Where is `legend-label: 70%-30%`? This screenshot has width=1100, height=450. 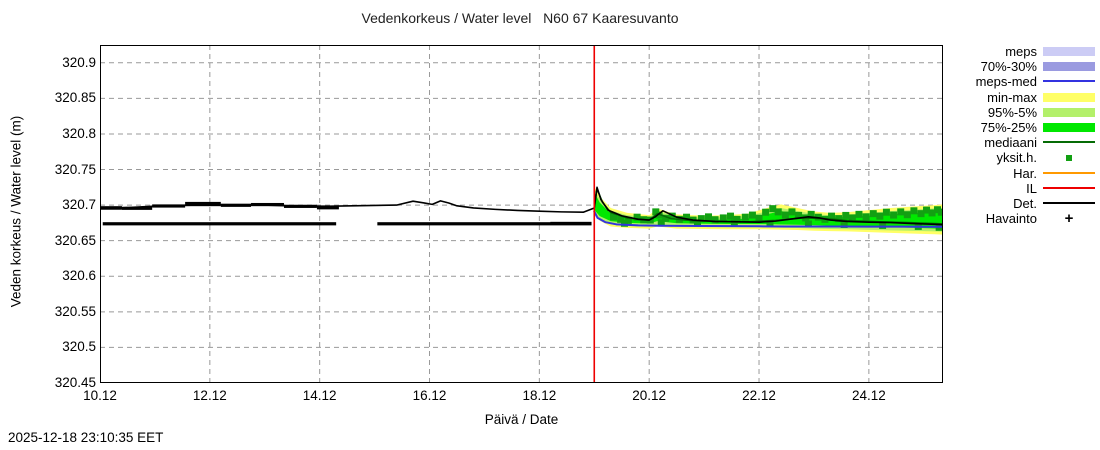 legend-label: 70%-30% is located at coordinates (1008, 67).